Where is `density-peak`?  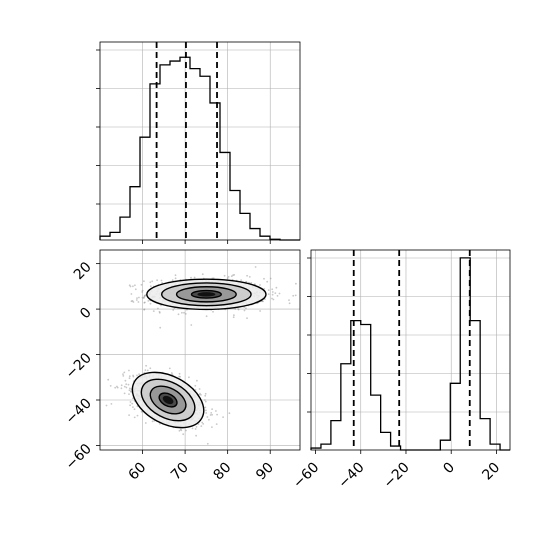 density-peak is located at coordinates (206, 294).